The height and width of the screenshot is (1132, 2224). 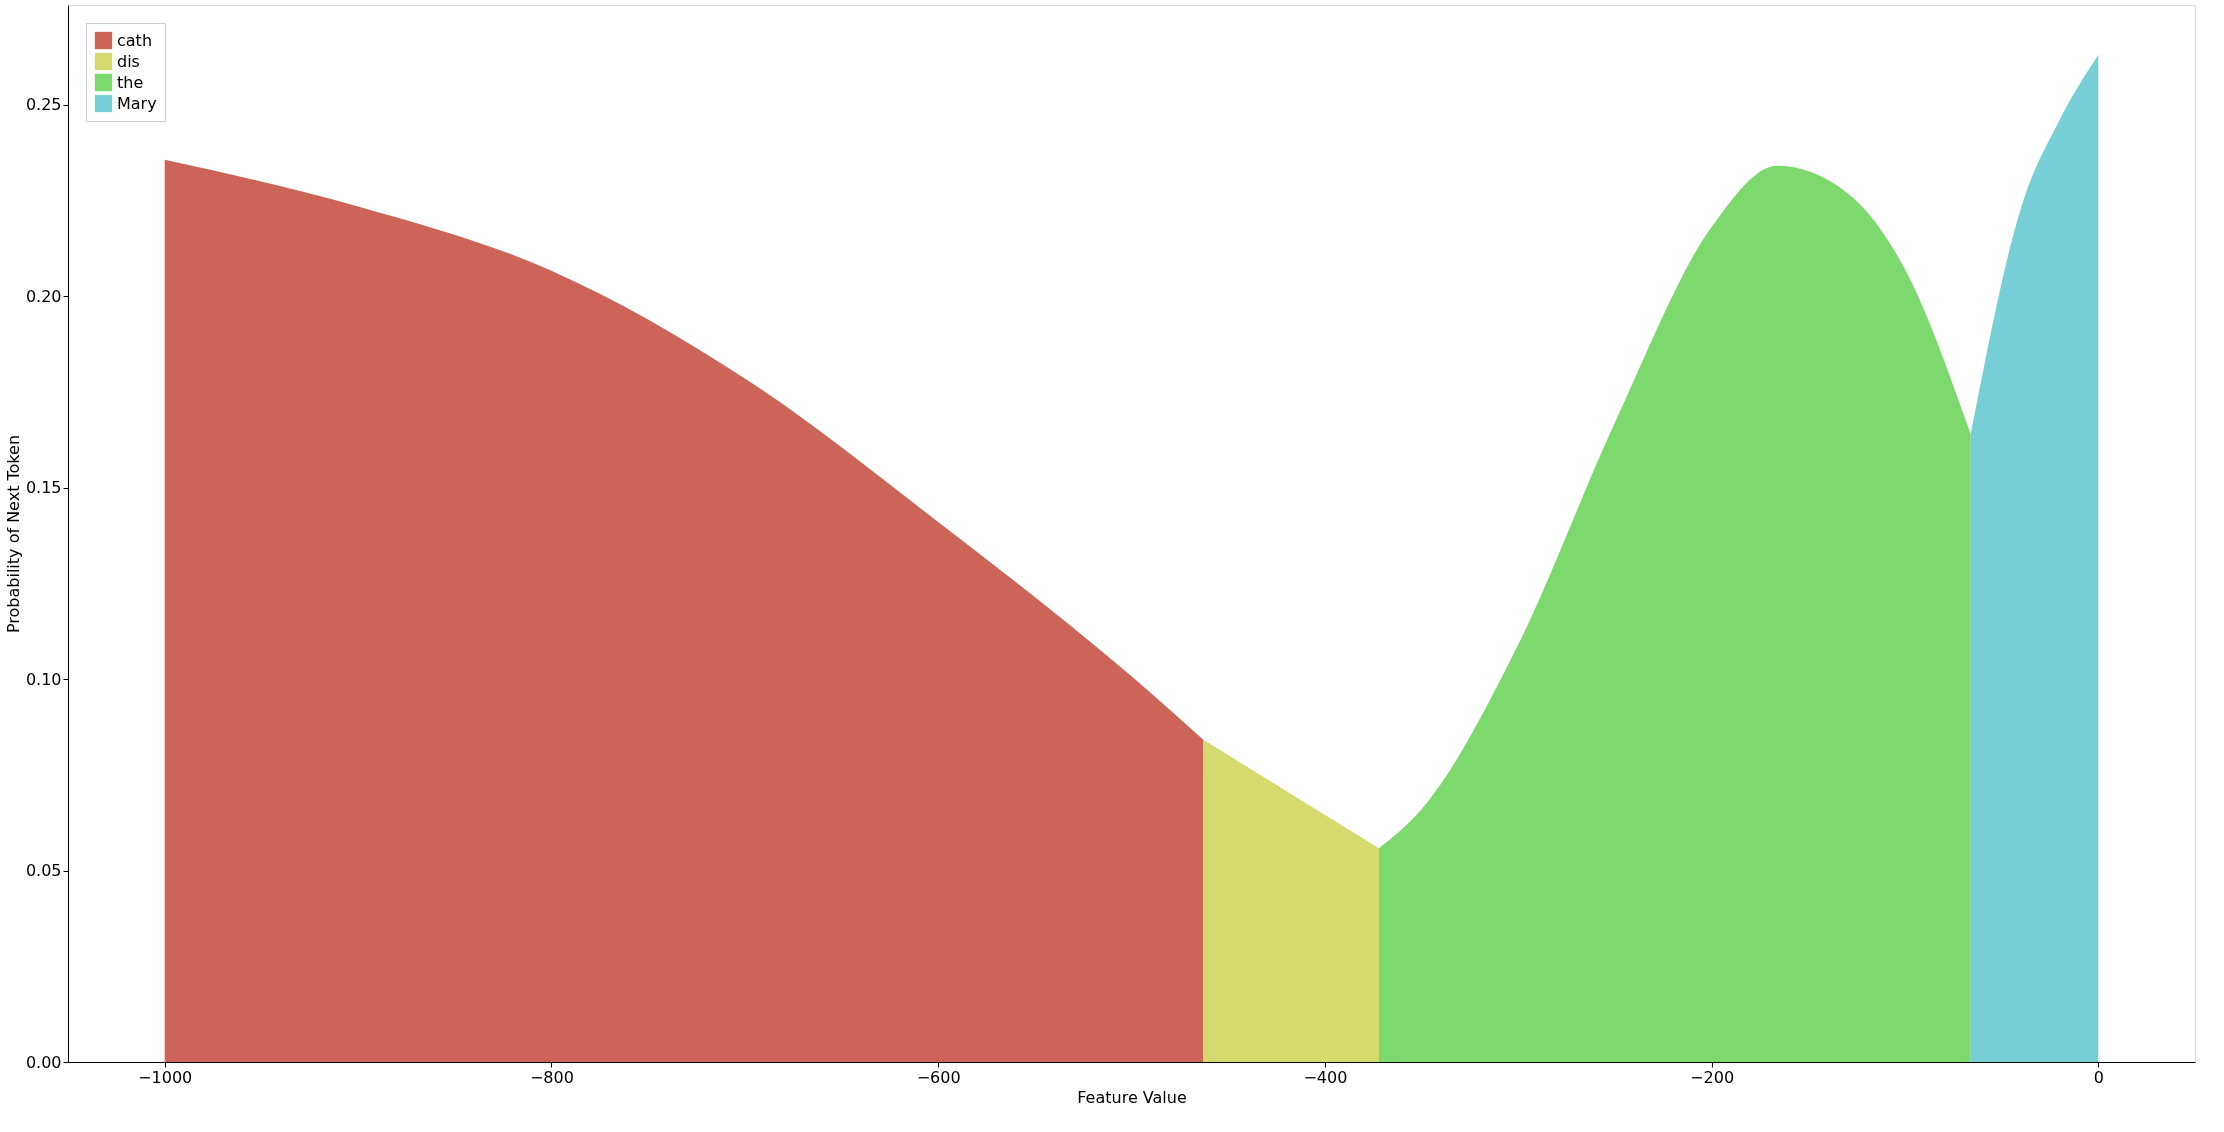 I want to click on y-axis-title: Probability of Next Token, so click(x=13, y=534).